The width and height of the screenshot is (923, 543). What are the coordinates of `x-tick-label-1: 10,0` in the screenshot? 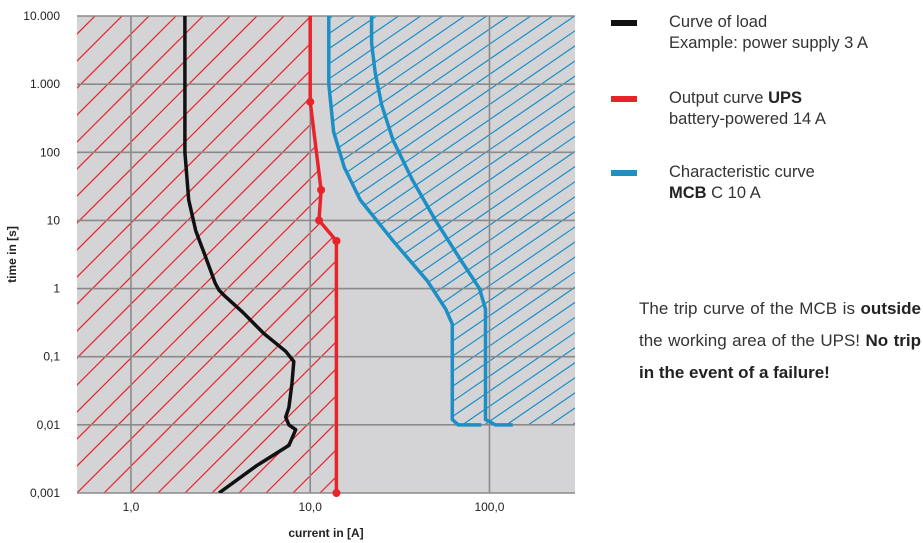 It's located at (311, 507).